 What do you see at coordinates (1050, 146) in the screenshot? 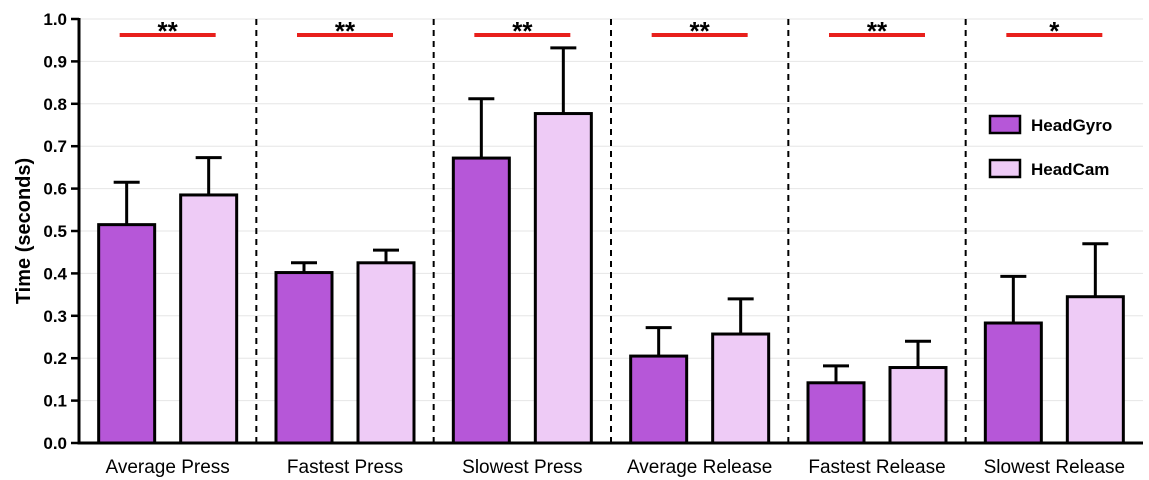
I see `legend: HeadGyro HeadCam` at bounding box center [1050, 146].